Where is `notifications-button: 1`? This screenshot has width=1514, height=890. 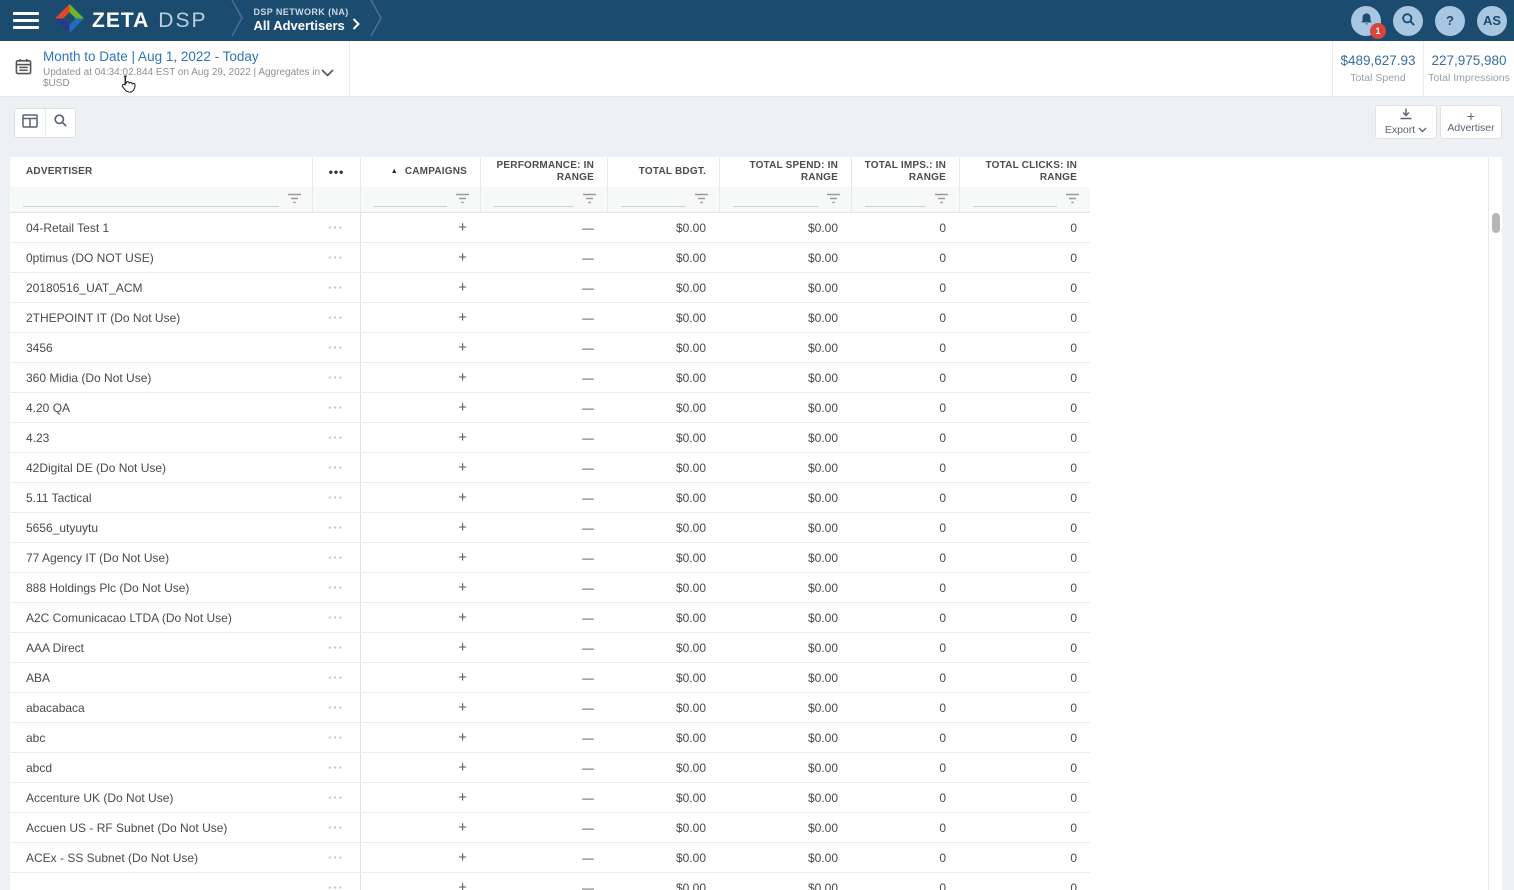
notifications-button: 1 is located at coordinates (1368, 22).